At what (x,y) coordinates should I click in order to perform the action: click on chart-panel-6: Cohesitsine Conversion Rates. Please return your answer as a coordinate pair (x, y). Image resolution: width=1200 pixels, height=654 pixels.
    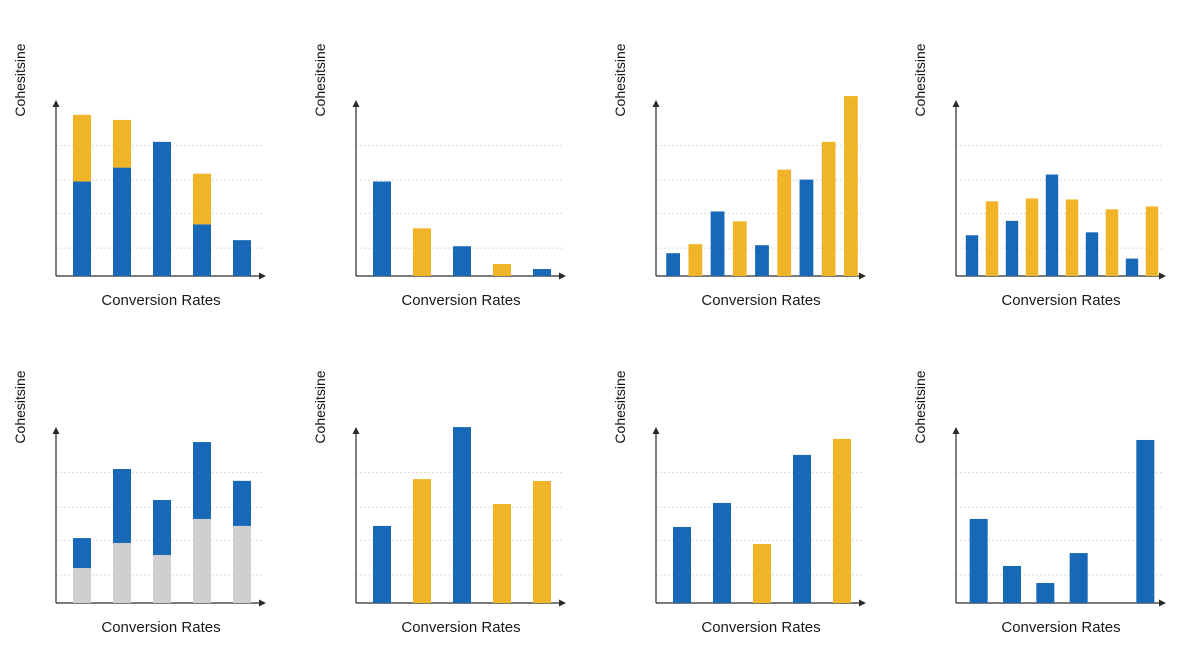
    Looking at the image, I should click on (450, 490).